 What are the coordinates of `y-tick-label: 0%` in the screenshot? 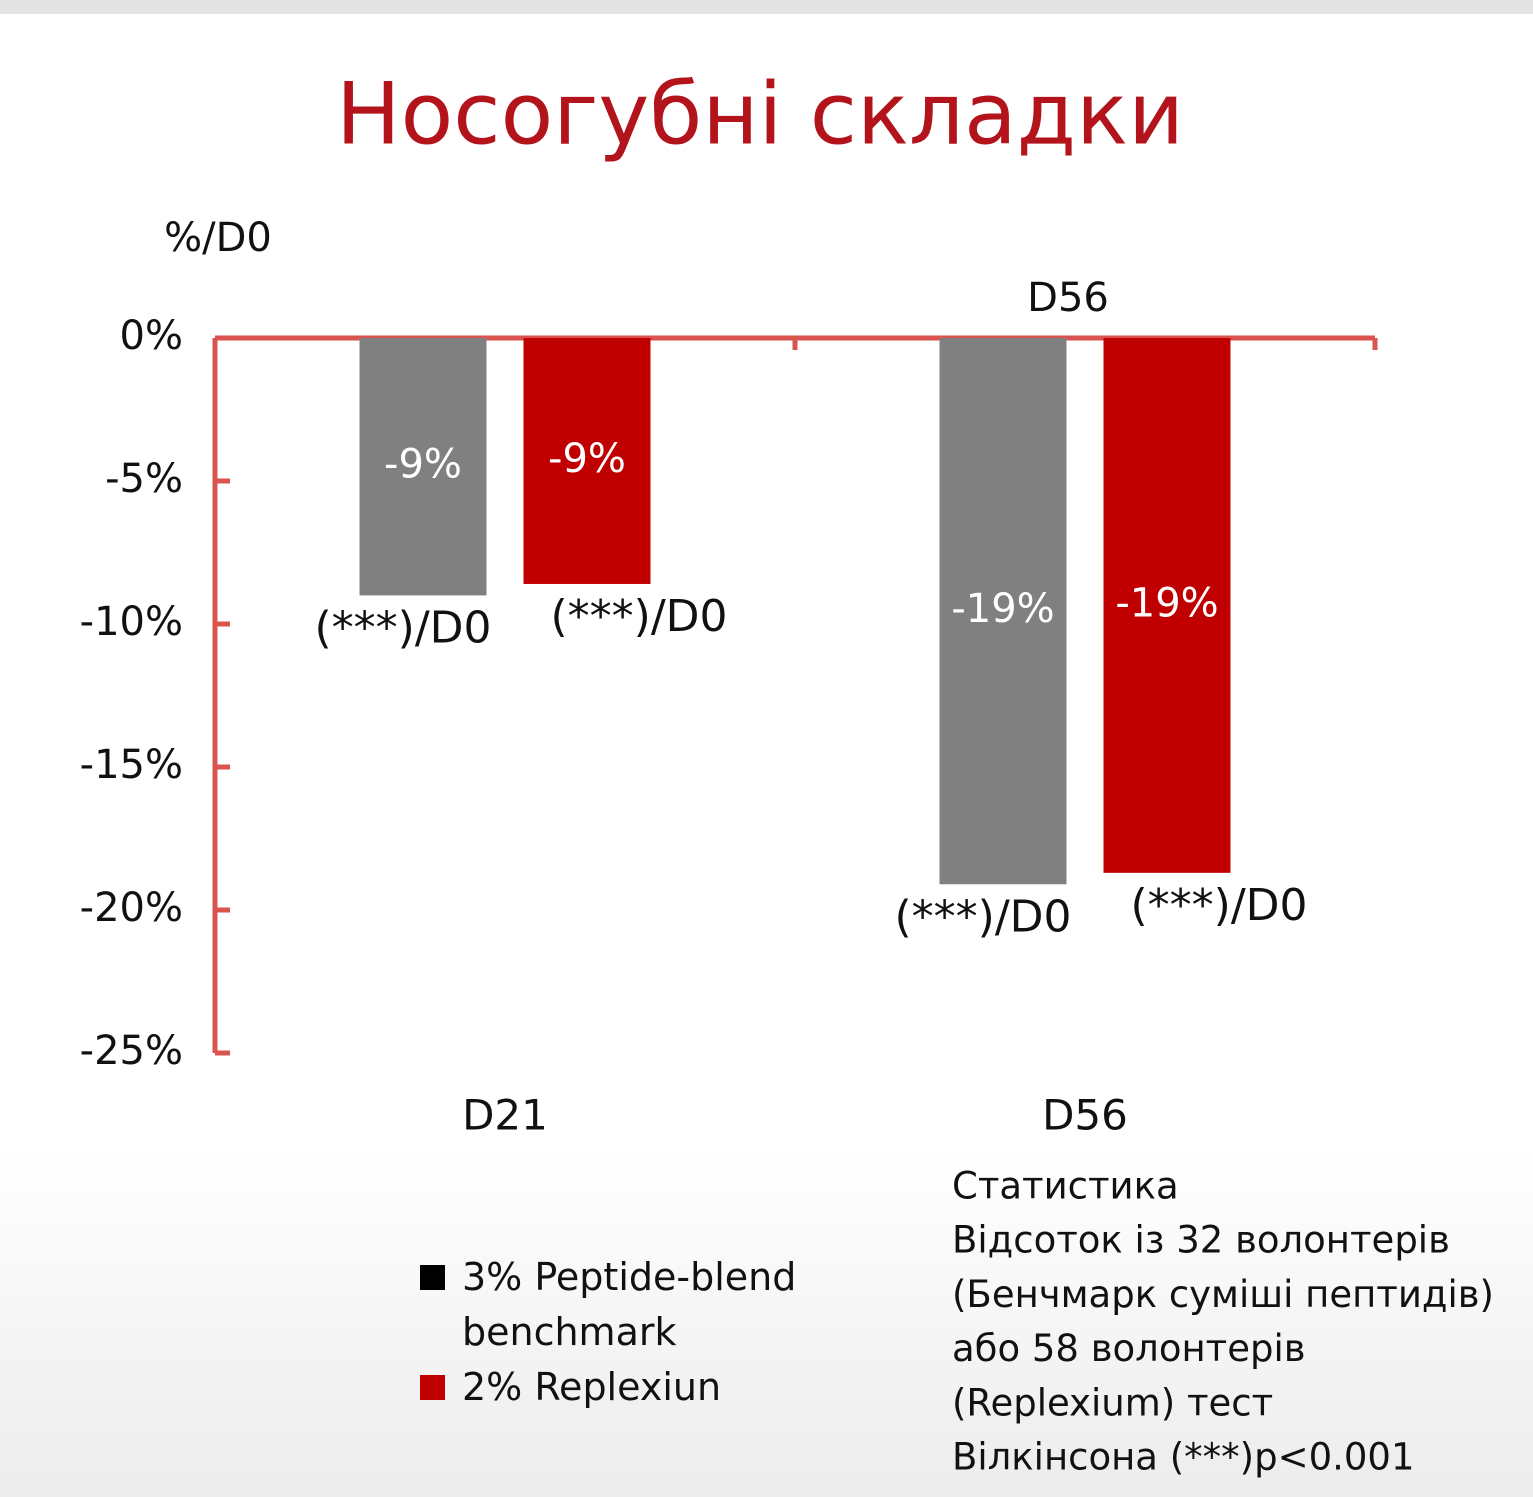 It's located at (151, 336).